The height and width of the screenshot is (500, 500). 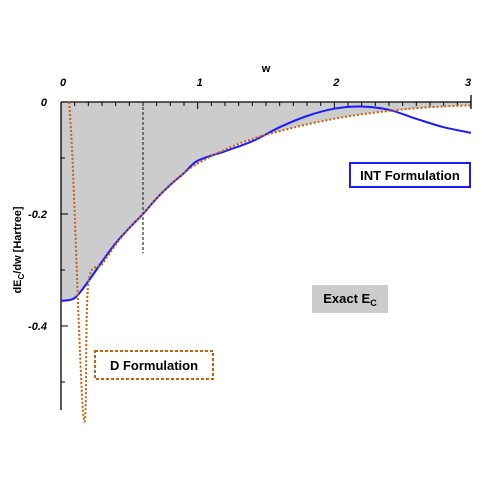 What do you see at coordinates (468, 83) in the screenshot?
I see `x-tick-label: 3` at bounding box center [468, 83].